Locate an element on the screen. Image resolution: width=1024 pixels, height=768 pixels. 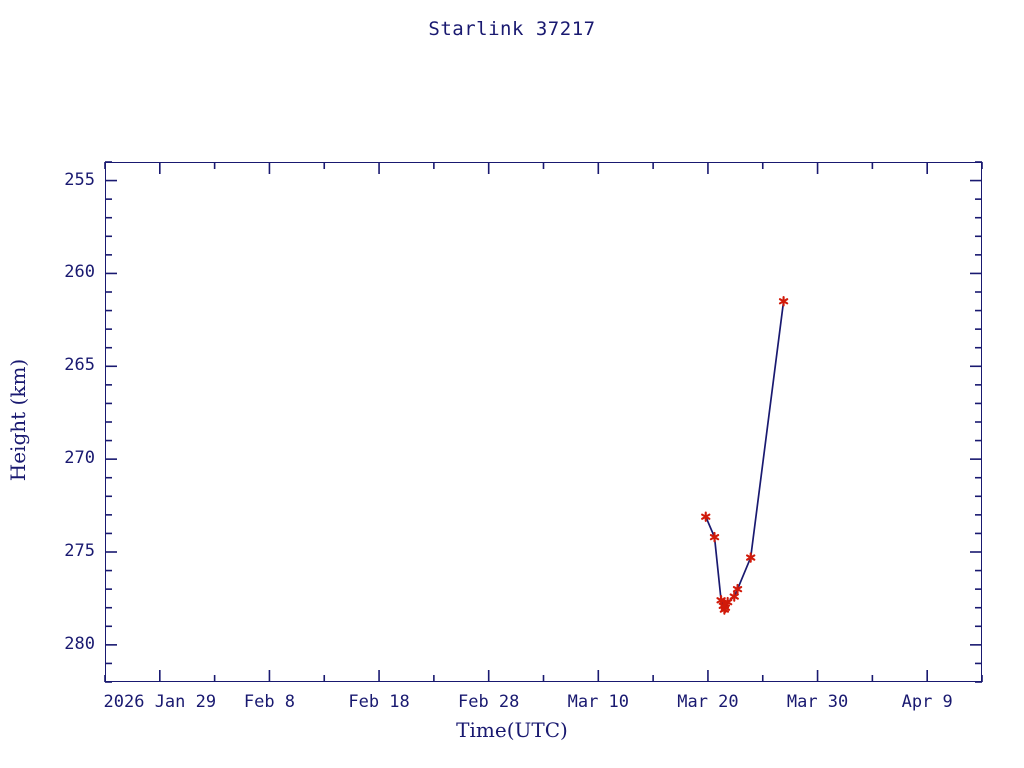
chart-title: Starlink 37217 is located at coordinates (512, 29).